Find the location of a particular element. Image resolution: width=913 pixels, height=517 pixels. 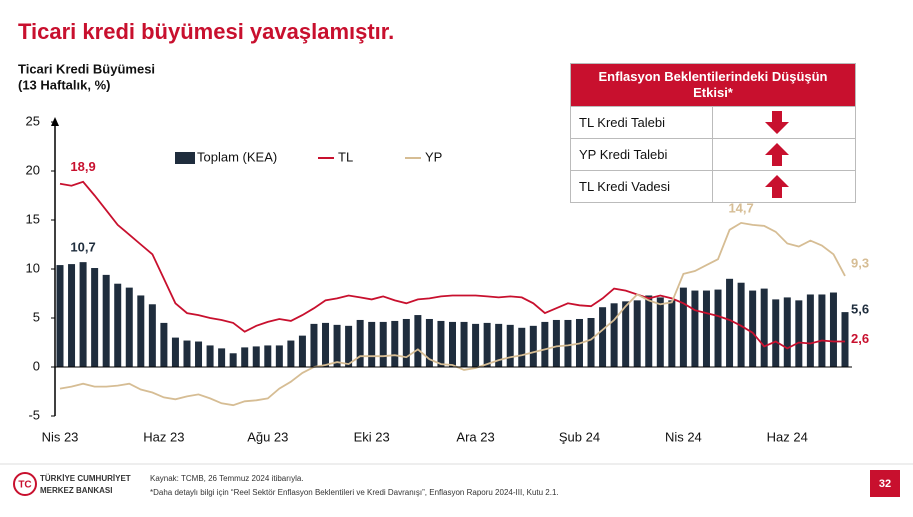

logo-text: MERKEZ BANKASI is located at coordinates (76, 490).